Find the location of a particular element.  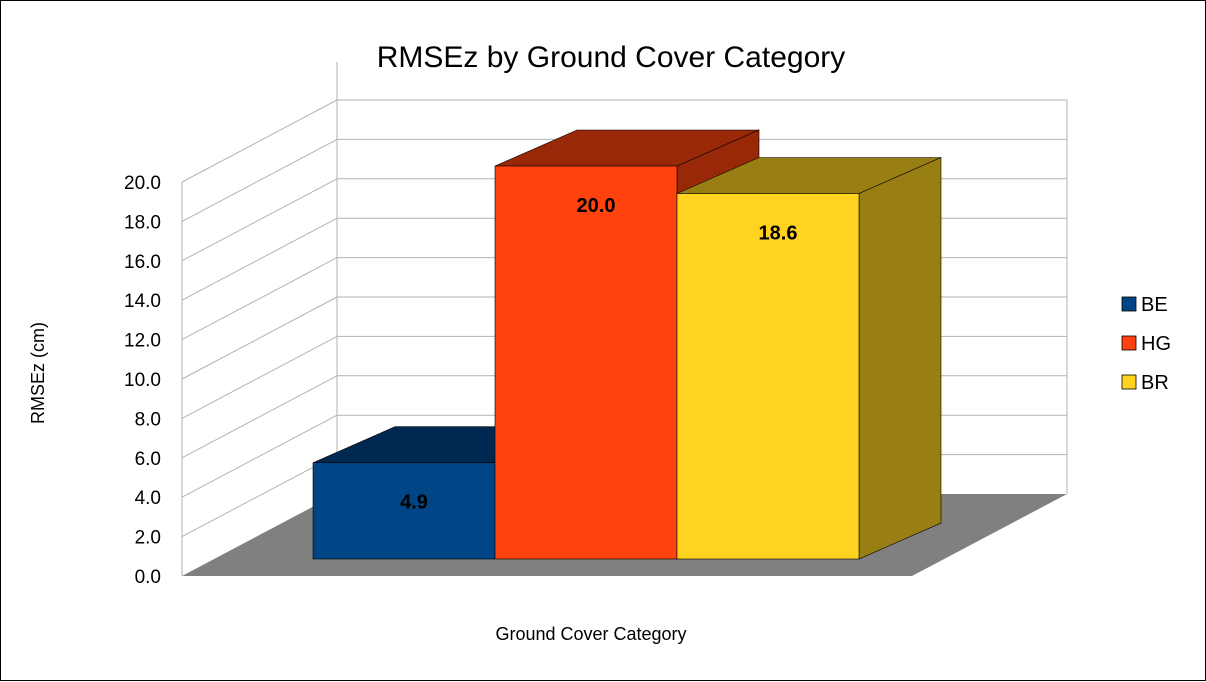

legend-label: BE is located at coordinates (1154, 305).